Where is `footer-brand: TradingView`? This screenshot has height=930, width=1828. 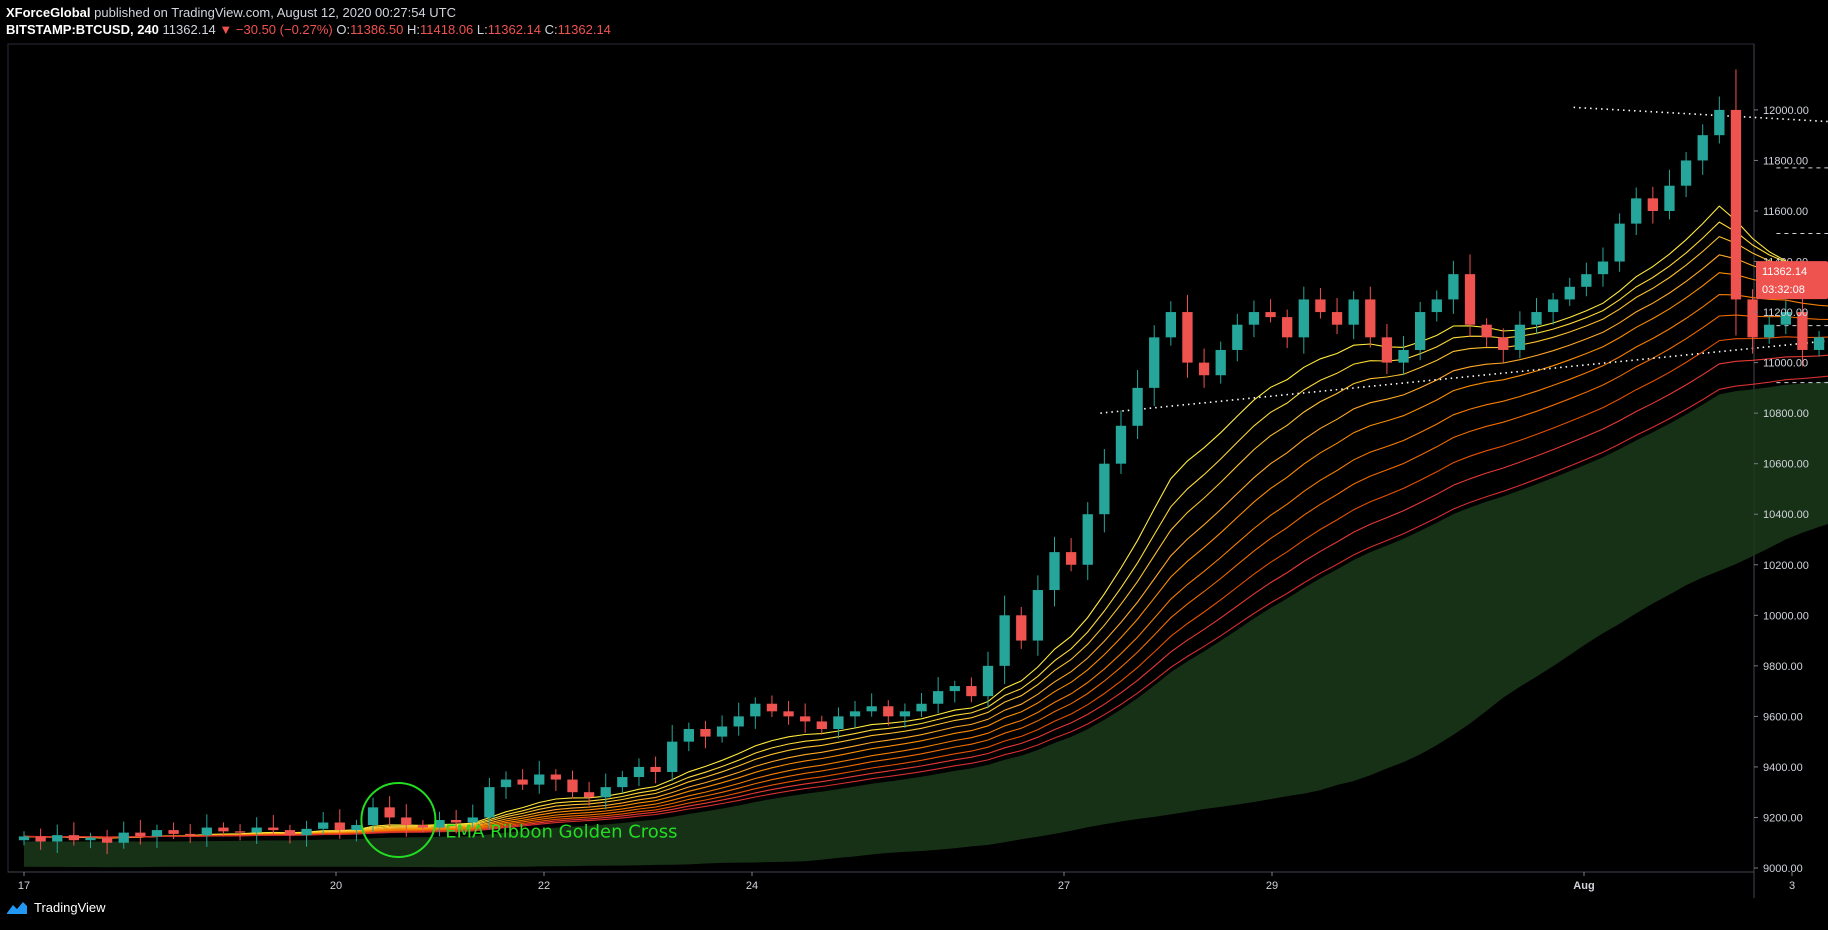
footer-brand: TradingView is located at coordinates (70, 907).